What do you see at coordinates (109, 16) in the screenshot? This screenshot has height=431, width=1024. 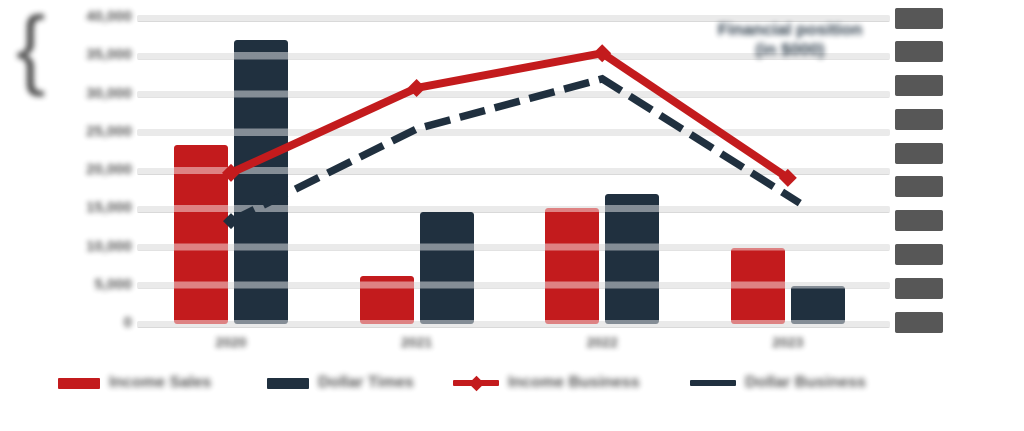 I see `left-axis-label-0: 40,000` at bounding box center [109, 16].